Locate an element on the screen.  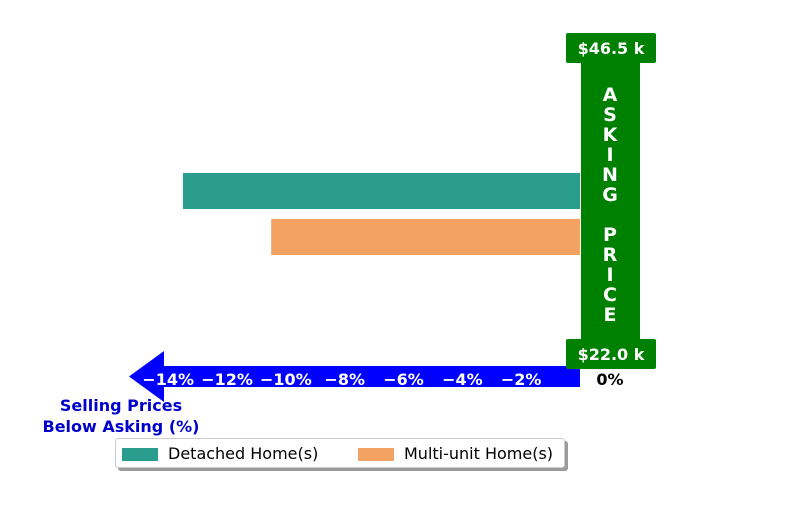
asking-letter-11: E is located at coordinates (610, 315).